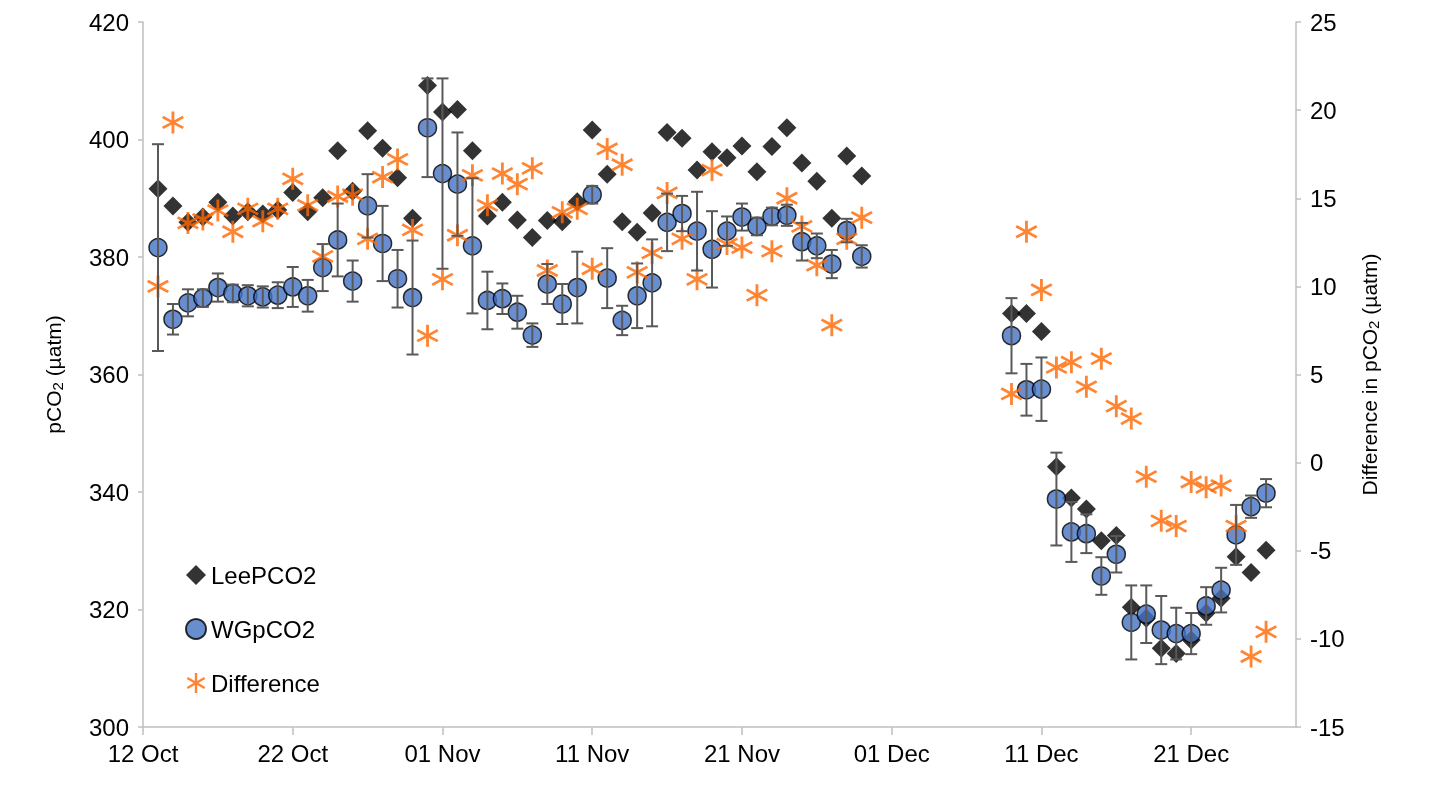  Describe the element at coordinates (108, 492) in the screenshot. I see `y-tick-label: 340` at that location.